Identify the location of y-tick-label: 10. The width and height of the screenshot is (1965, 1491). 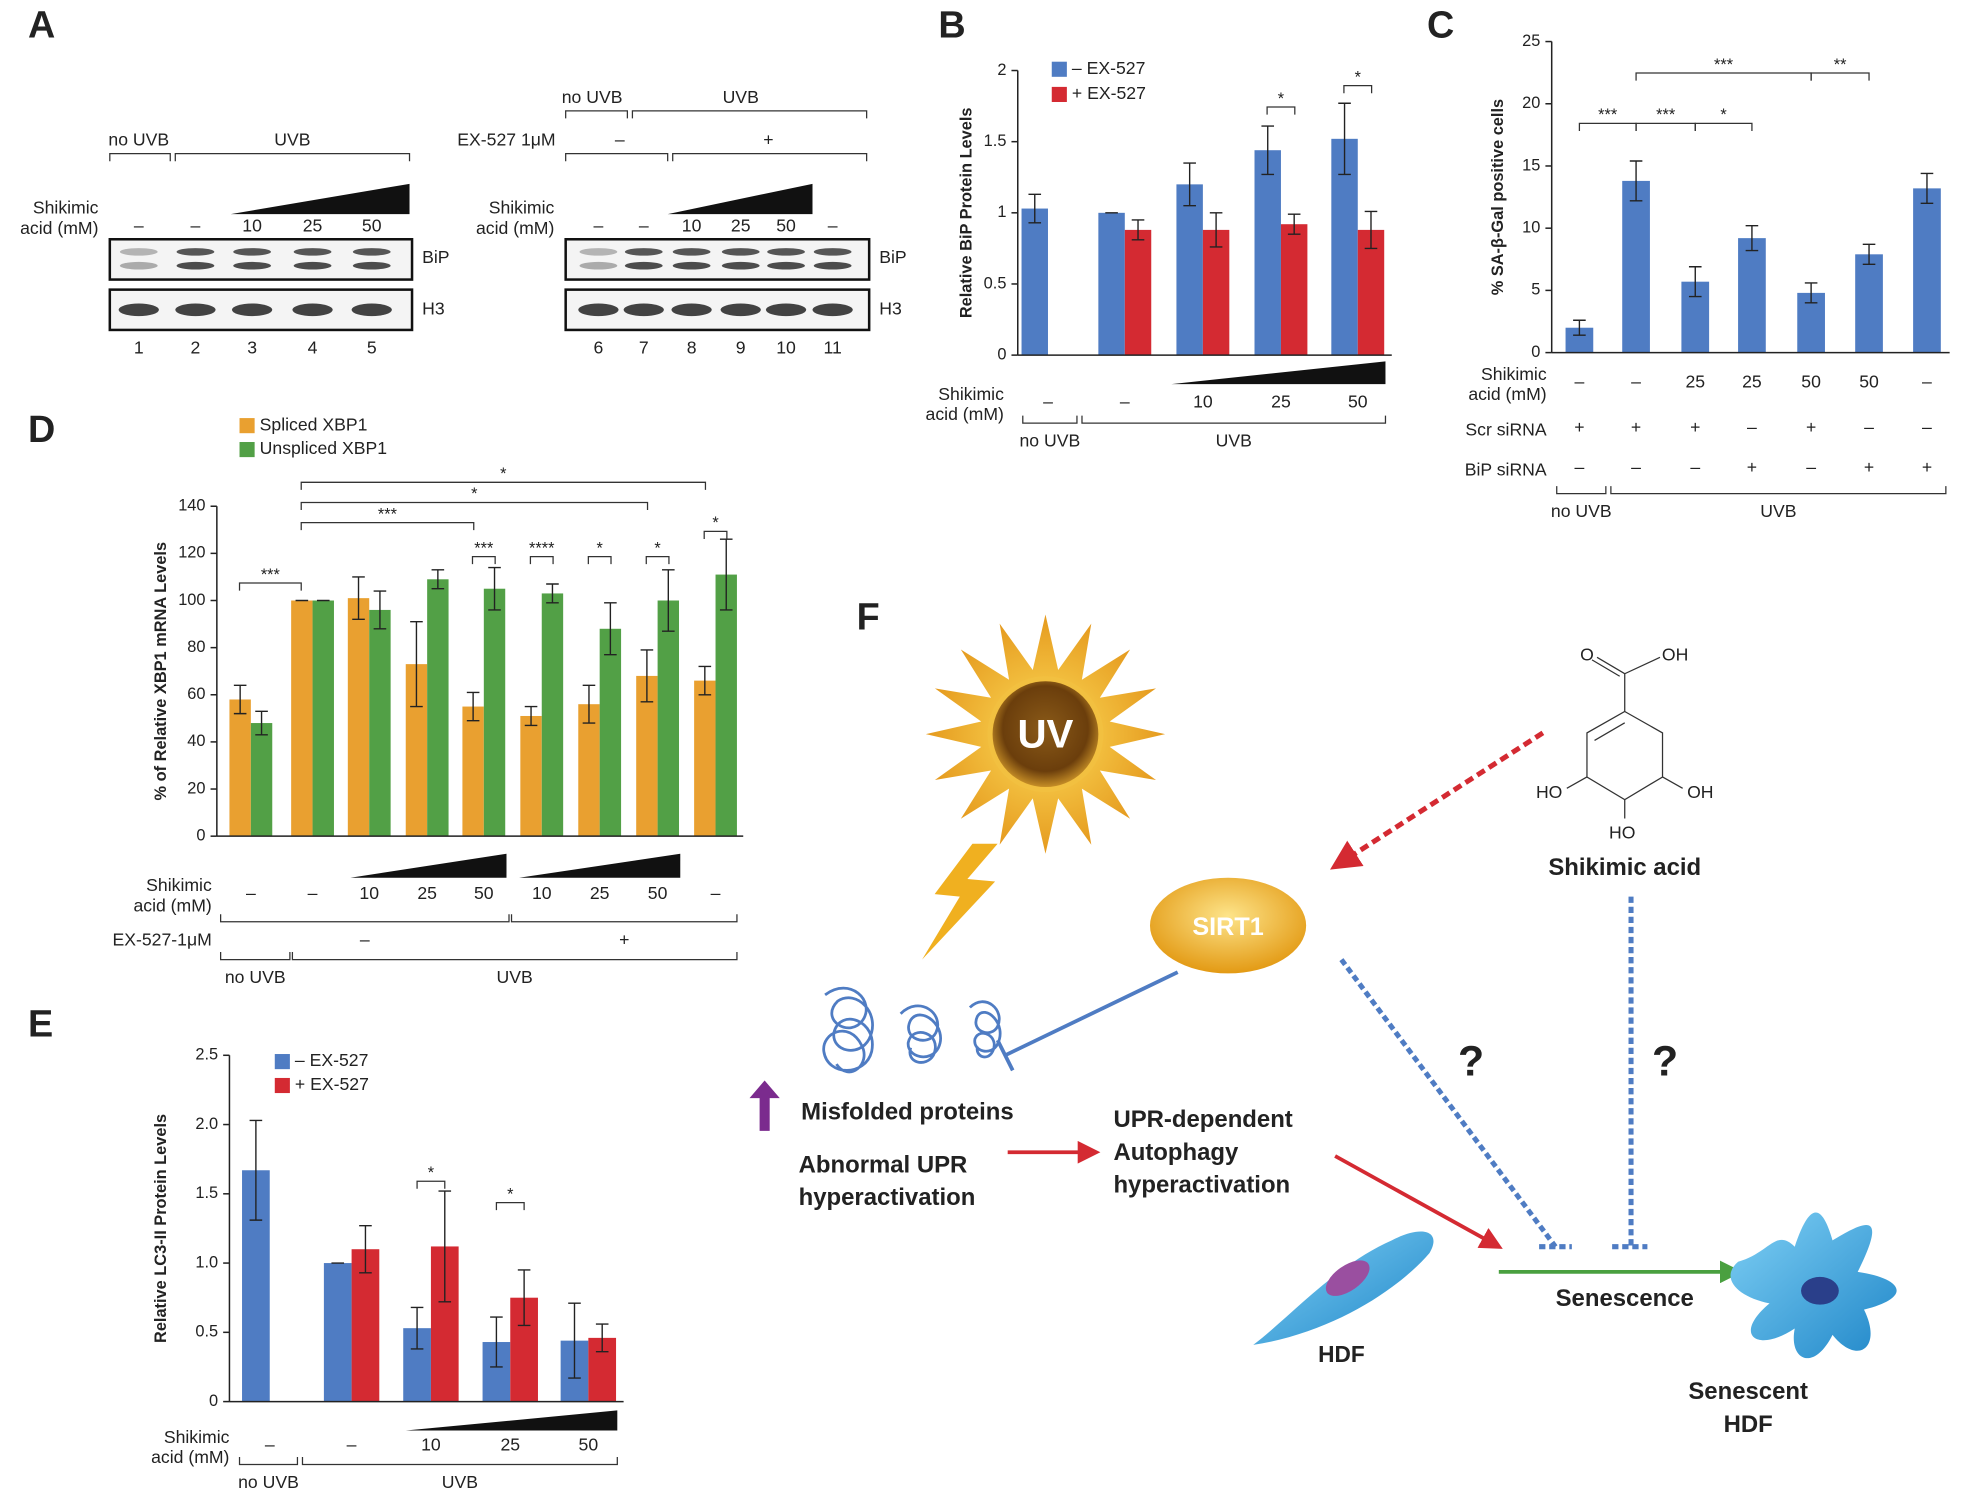
(1531, 228).